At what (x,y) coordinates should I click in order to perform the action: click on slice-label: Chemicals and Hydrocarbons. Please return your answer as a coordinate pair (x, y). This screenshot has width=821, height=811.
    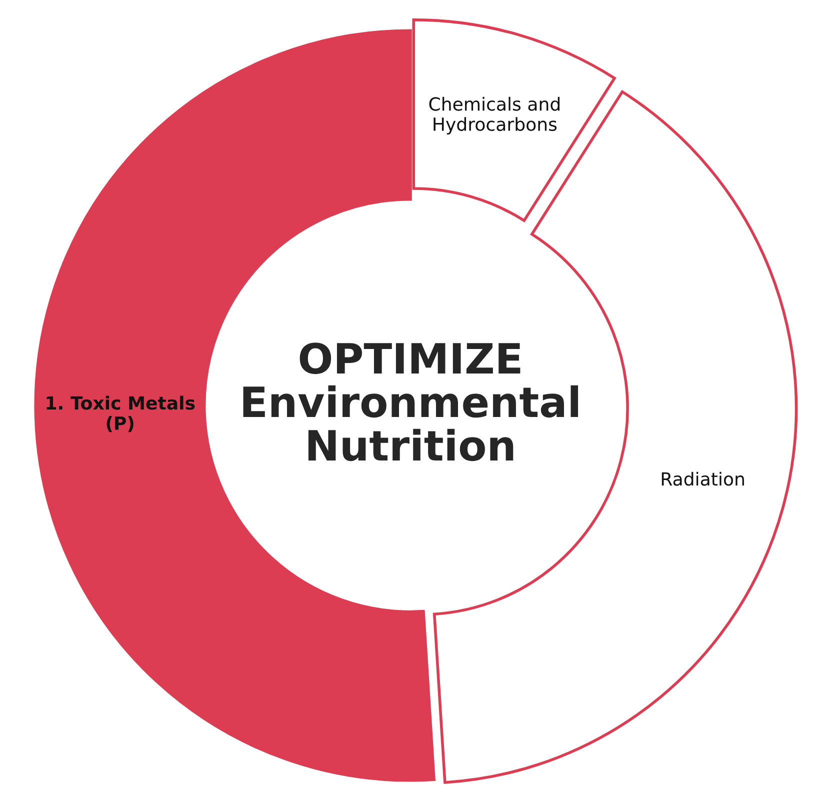
    Looking at the image, I should click on (494, 115).